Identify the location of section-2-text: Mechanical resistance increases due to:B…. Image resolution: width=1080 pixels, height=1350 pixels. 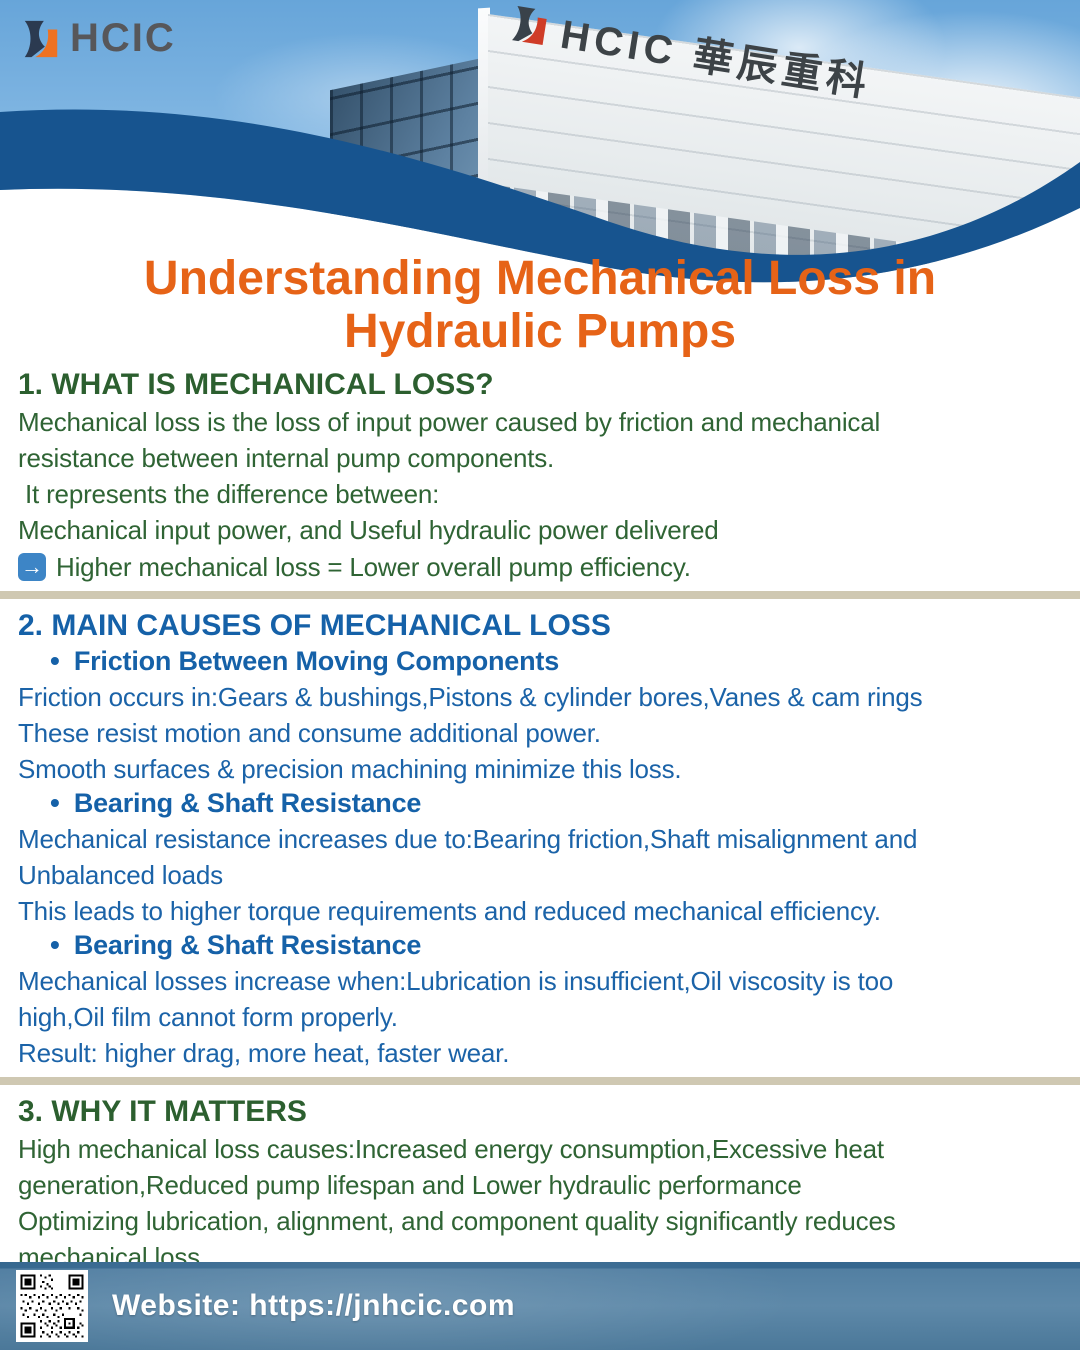
(468, 839).